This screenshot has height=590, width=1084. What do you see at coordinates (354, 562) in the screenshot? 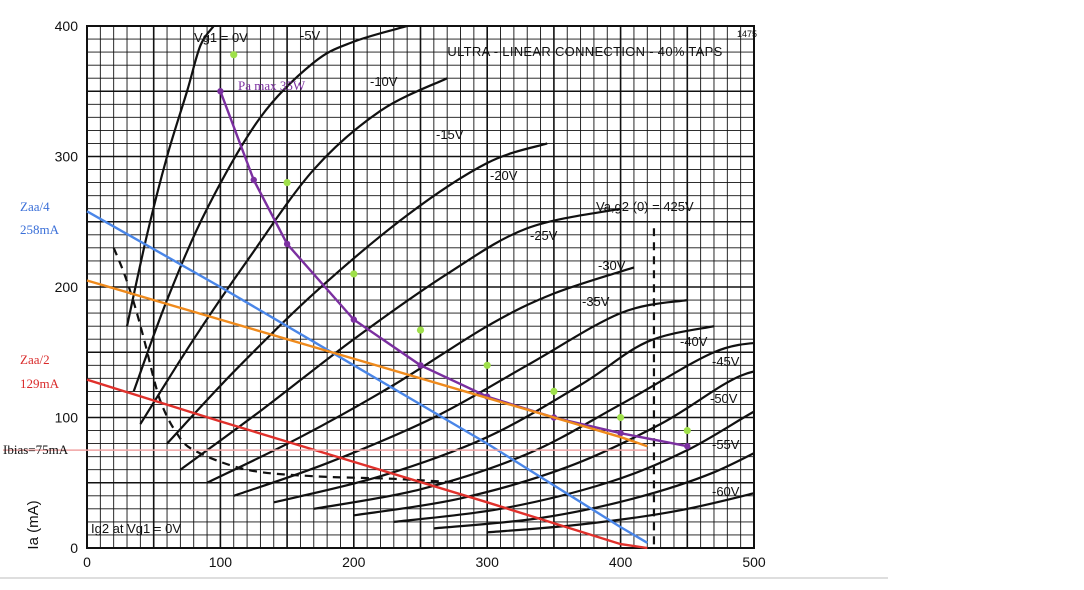
I see `x-tick-label: 200` at bounding box center [354, 562].